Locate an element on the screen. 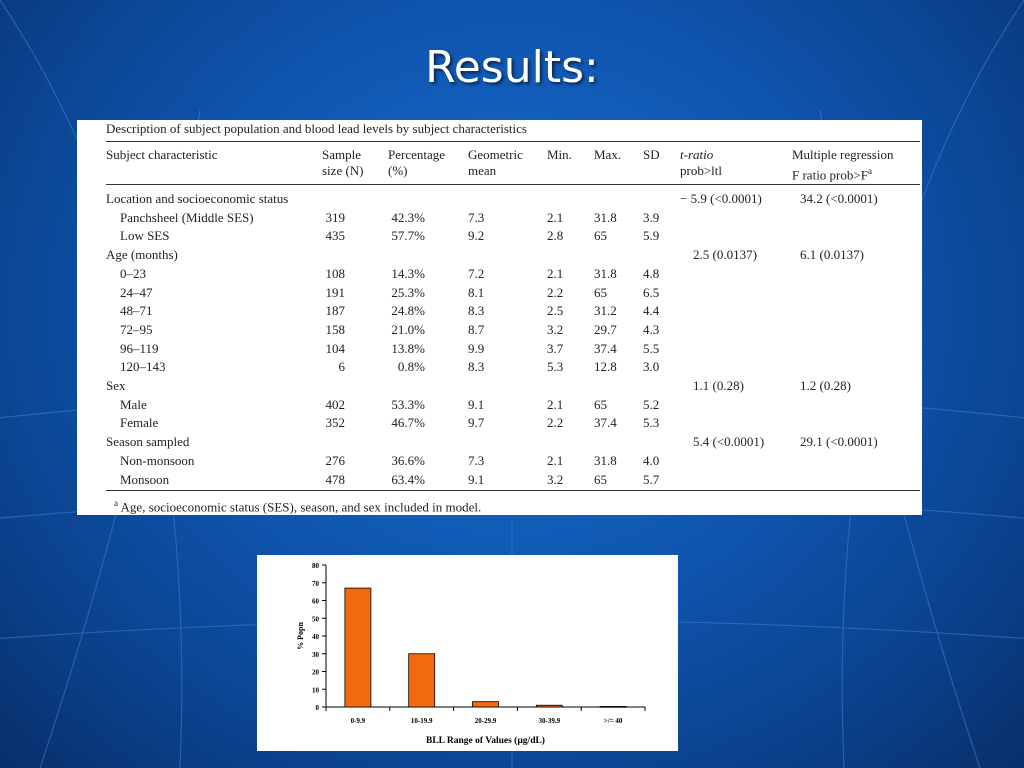 The width and height of the screenshot is (1024, 768). cell-sample-size: 108 is located at coordinates (335, 273).